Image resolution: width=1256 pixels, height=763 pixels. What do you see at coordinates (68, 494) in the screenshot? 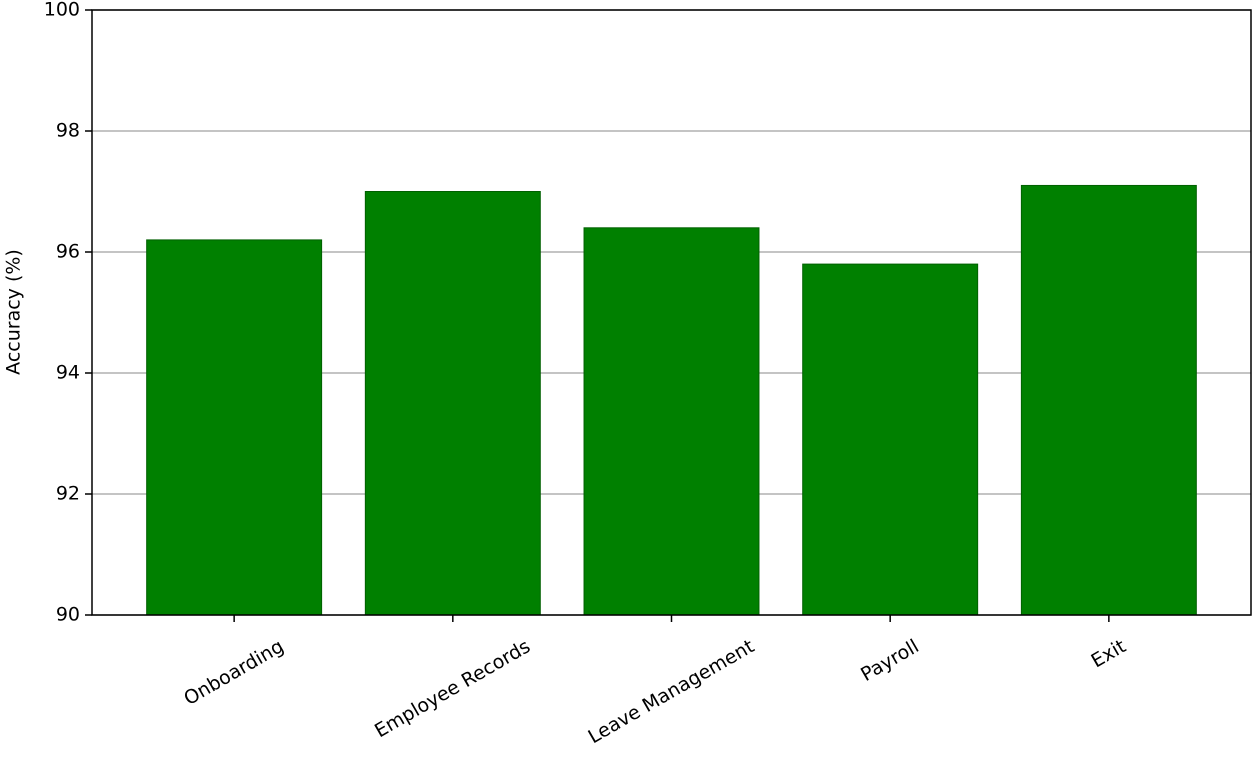
I see `y-tick-label: 92` at bounding box center [68, 494].